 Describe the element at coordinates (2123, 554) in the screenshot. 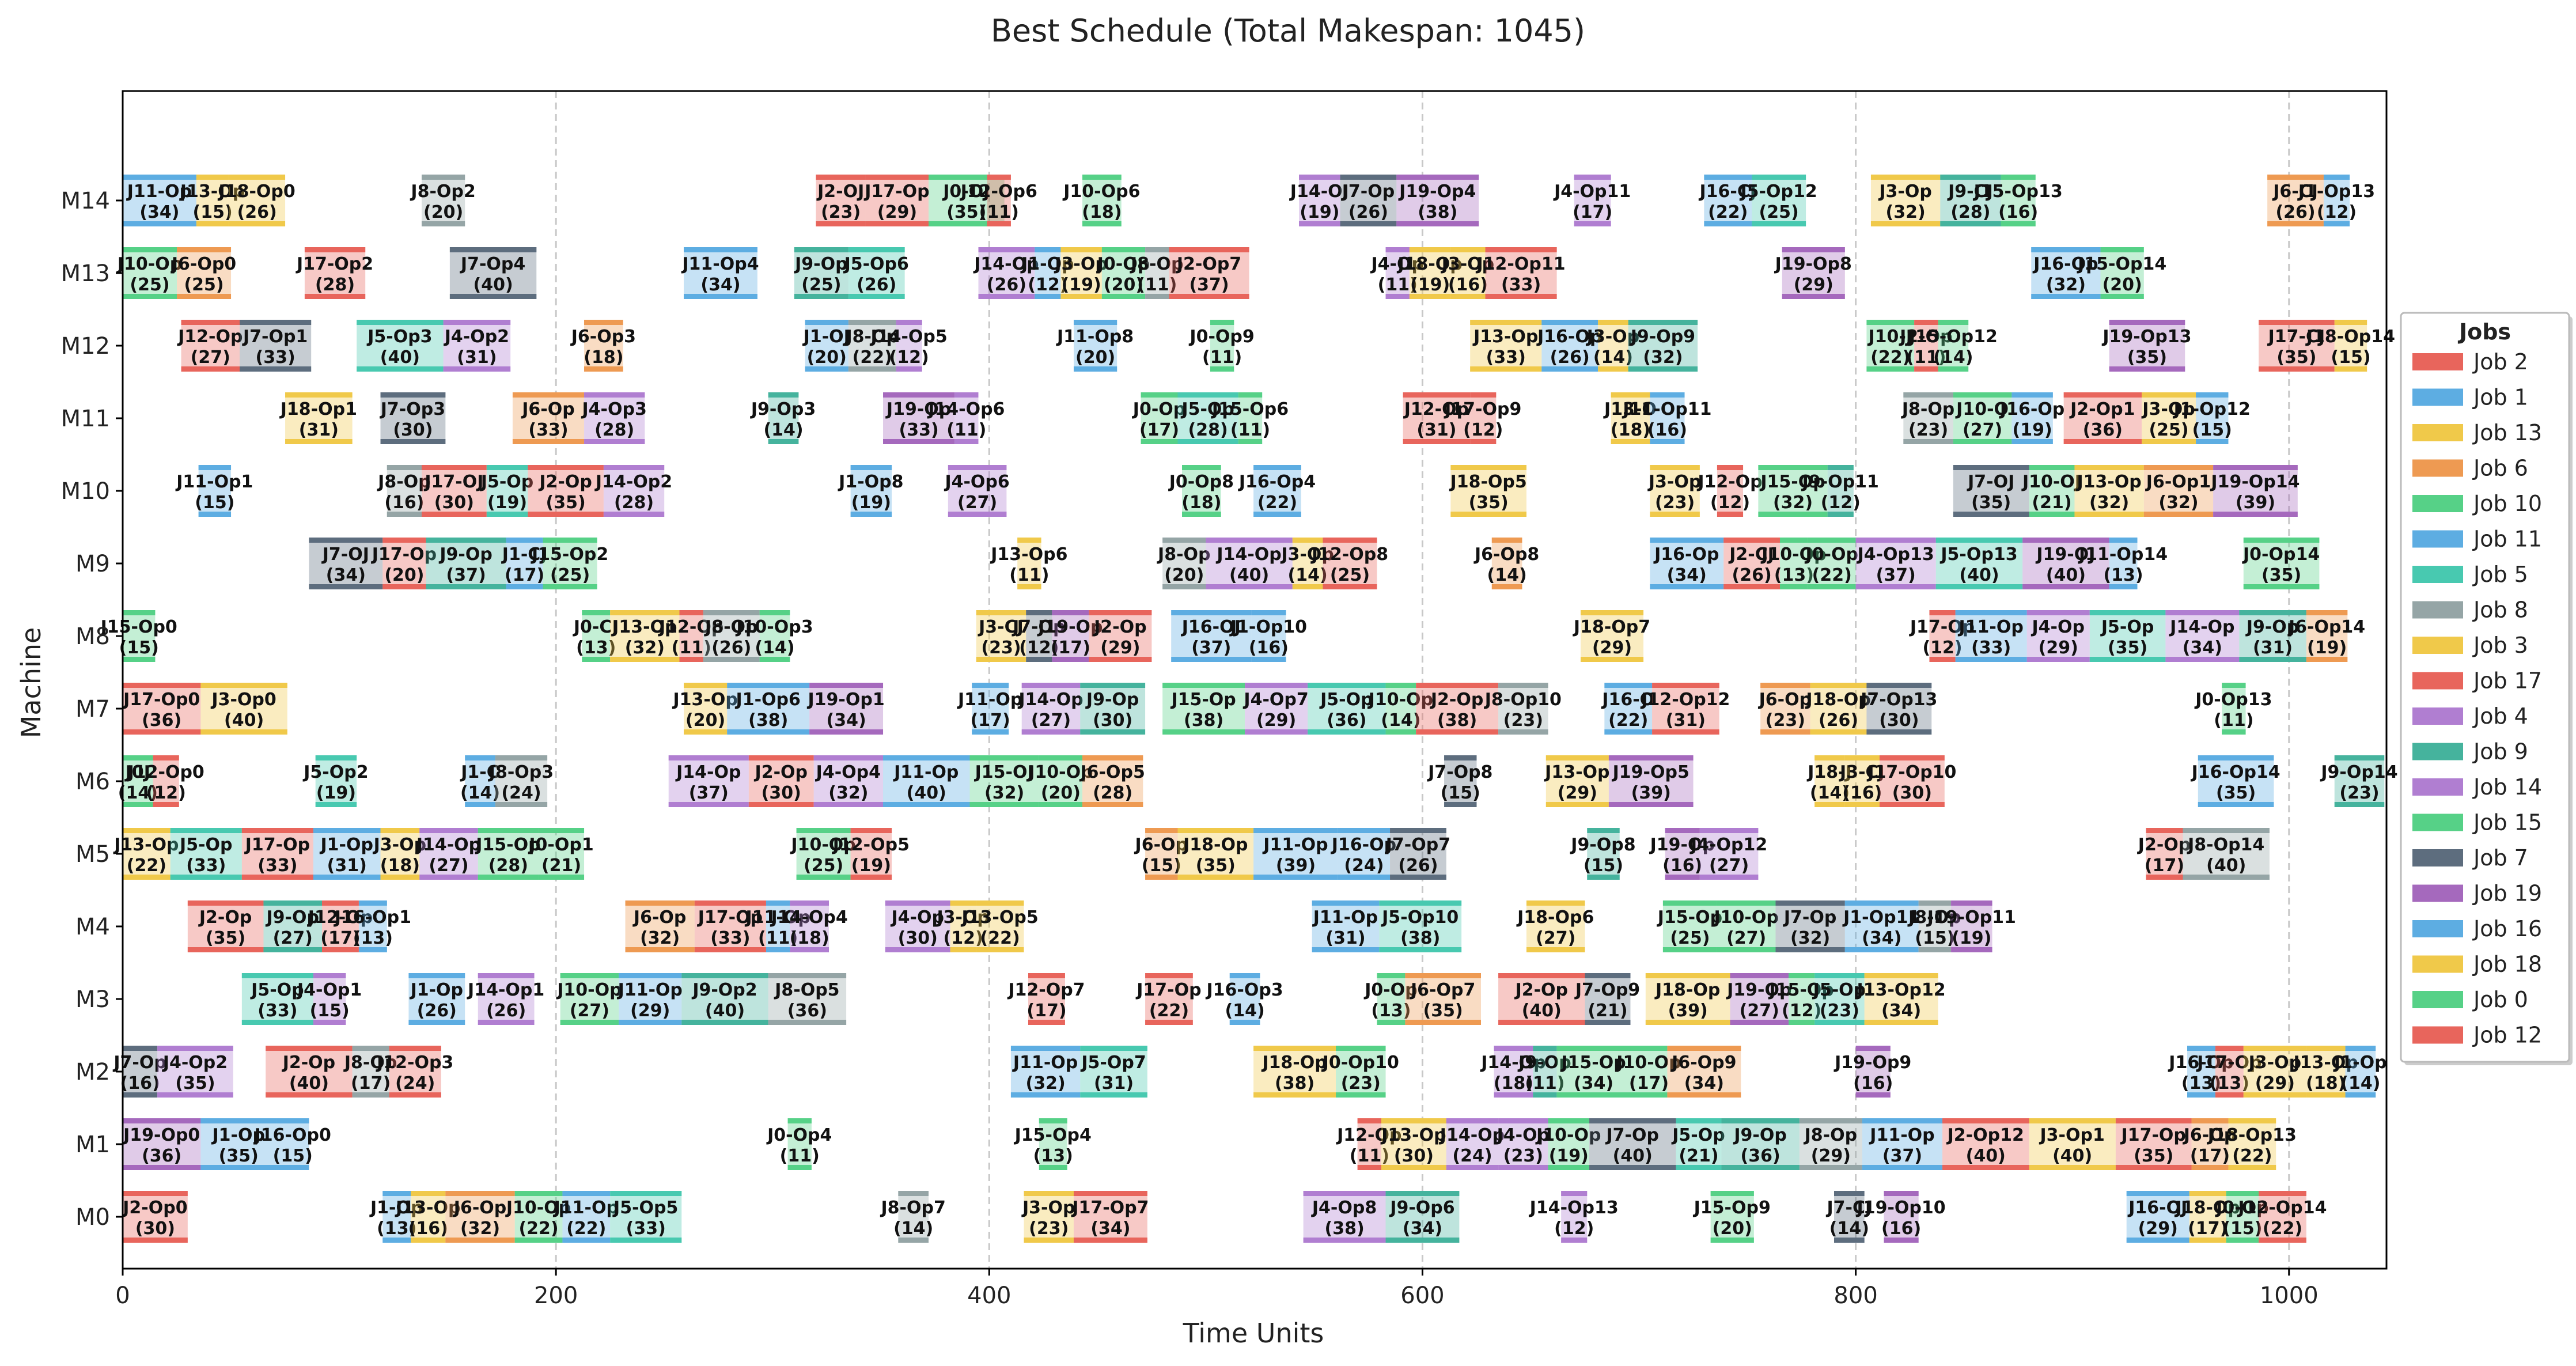

I see `task-name-label: J11-Op14` at that location.